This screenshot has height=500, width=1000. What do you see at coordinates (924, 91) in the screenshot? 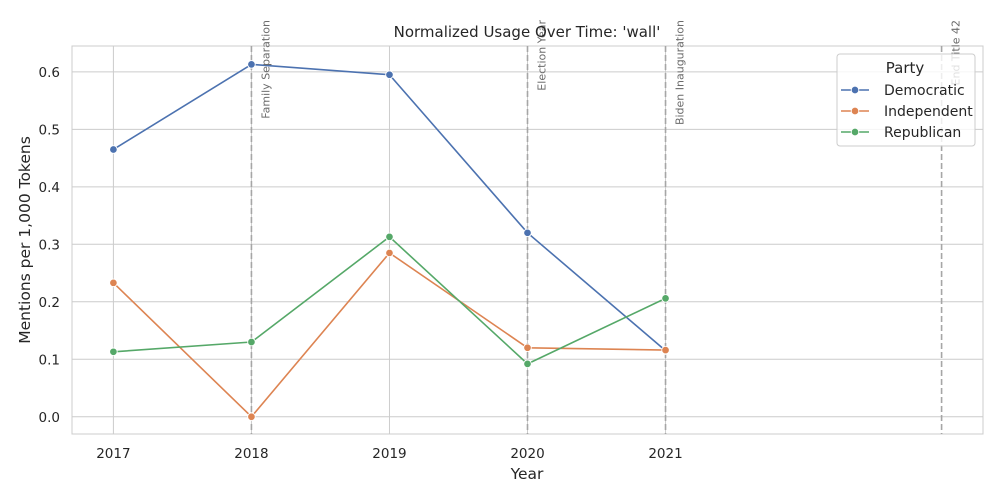
I see `legend-label: Democratic` at bounding box center [924, 91].